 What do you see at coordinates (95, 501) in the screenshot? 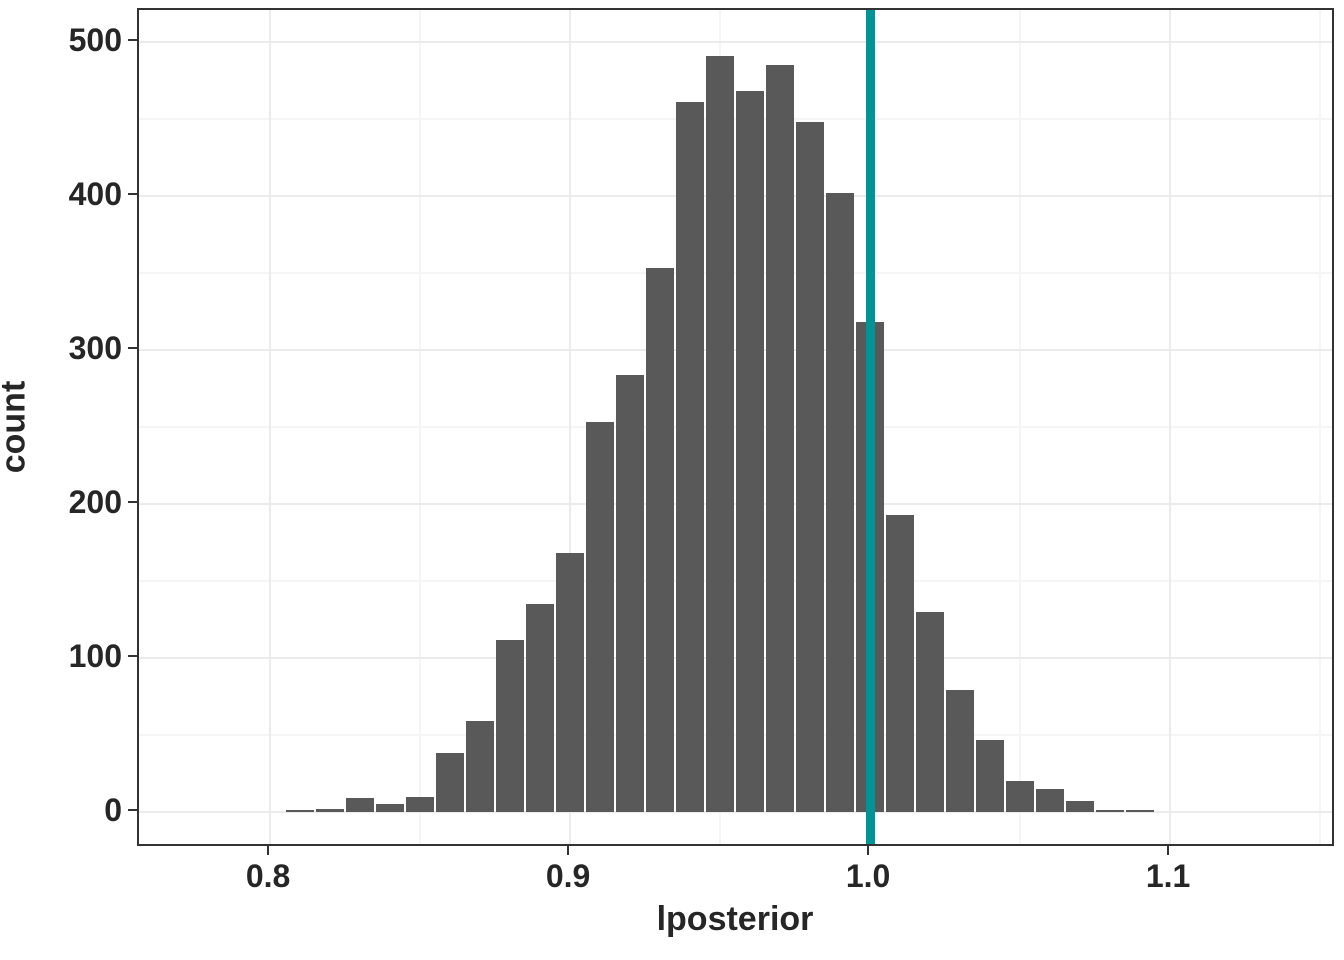
I see `y-tick-label: 200` at bounding box center [95, 501].